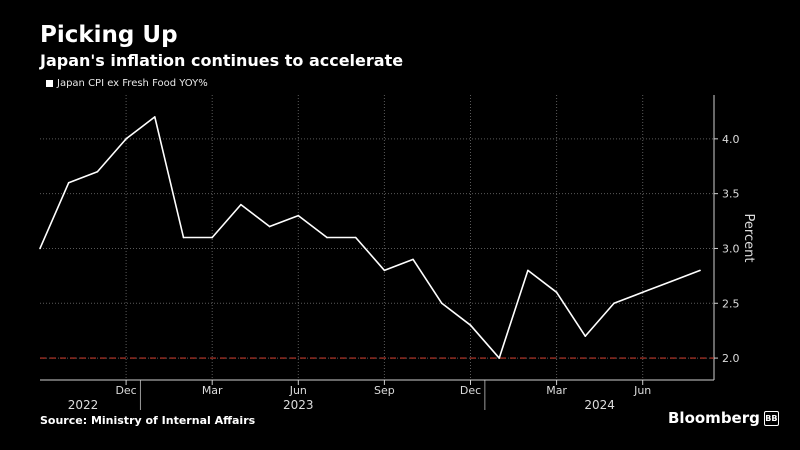  Describe the element at coordinates (298, 405) in the screenshot. I see `year-label: 2023` at that location.